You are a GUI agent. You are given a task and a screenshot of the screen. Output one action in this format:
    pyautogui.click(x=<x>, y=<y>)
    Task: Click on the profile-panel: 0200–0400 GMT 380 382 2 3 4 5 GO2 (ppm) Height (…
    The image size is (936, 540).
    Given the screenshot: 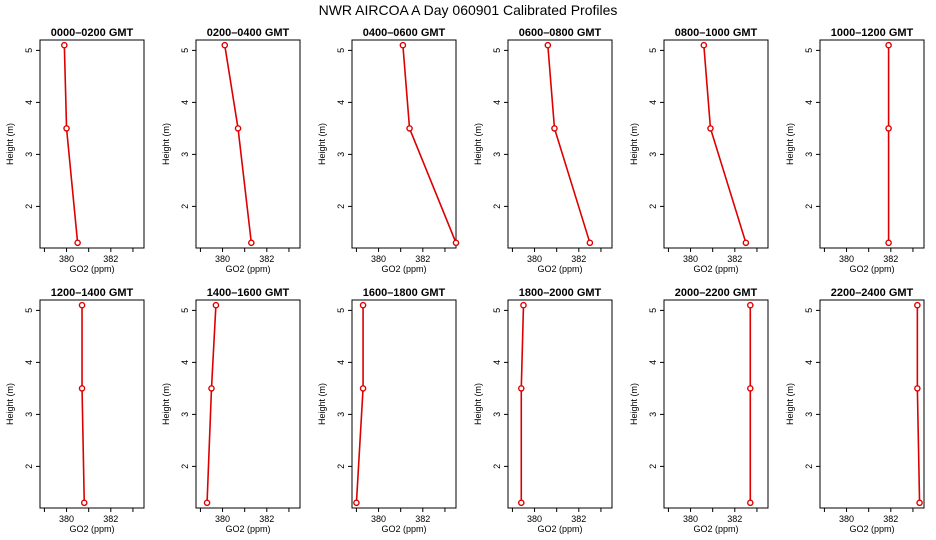 What is the action you would take?
    pyautogui.click(x=231, y=150)
    